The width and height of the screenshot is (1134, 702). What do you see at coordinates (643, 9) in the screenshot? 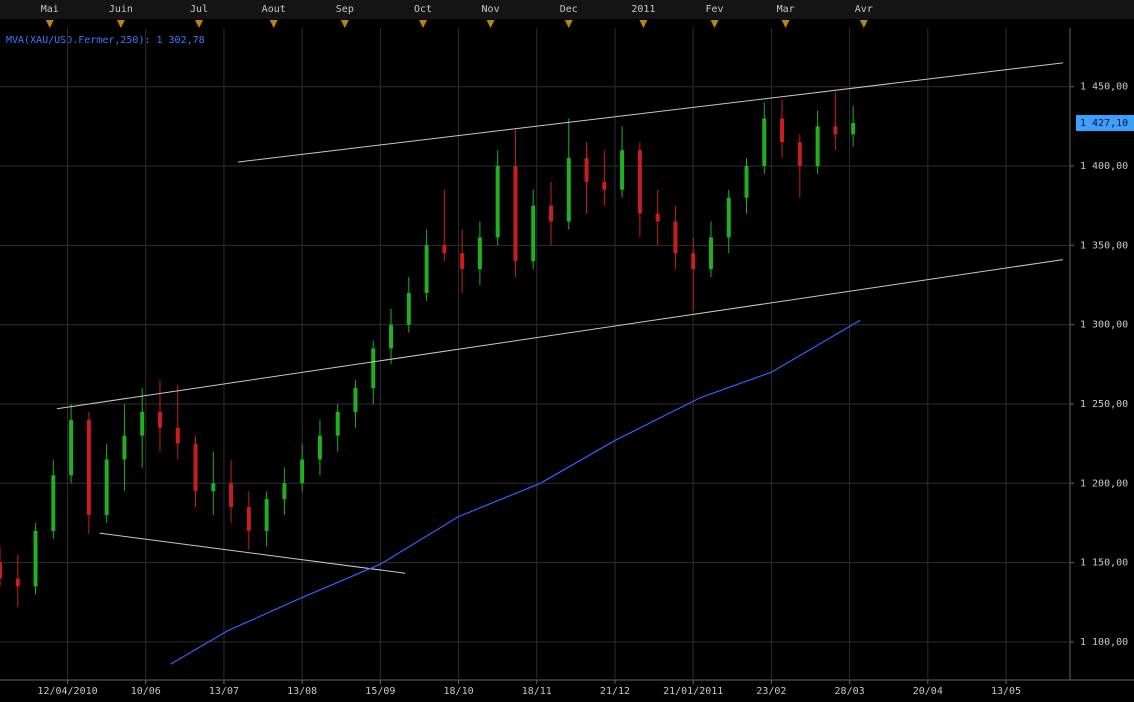
I see `month-label: 2011` at bounding box center [643, 9].